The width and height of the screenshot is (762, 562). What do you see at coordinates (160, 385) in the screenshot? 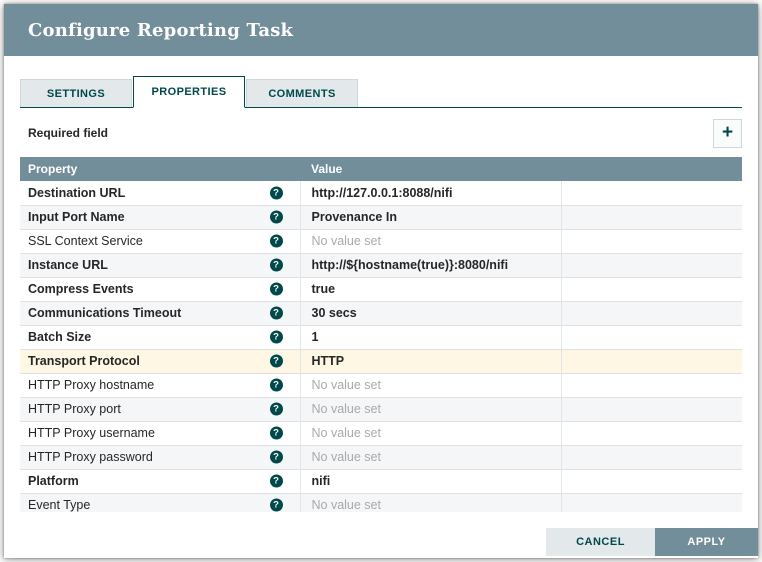
I see `property-name-cell: HTTP Proxy hostname?` at bounding box center [160, 385].